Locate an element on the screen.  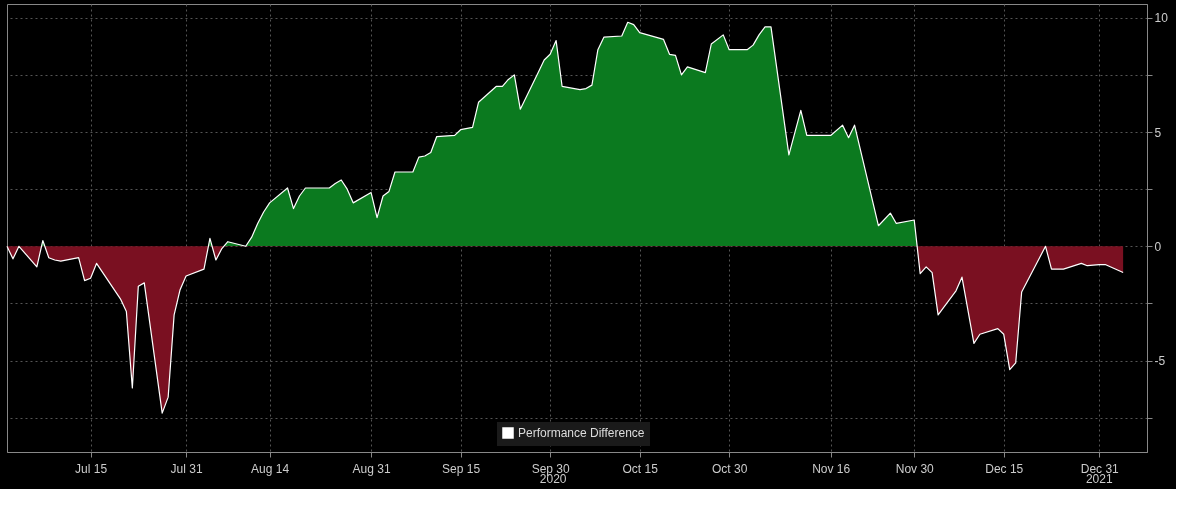
x-tick-label: Aug 14 is located at coordinates (270, 468).